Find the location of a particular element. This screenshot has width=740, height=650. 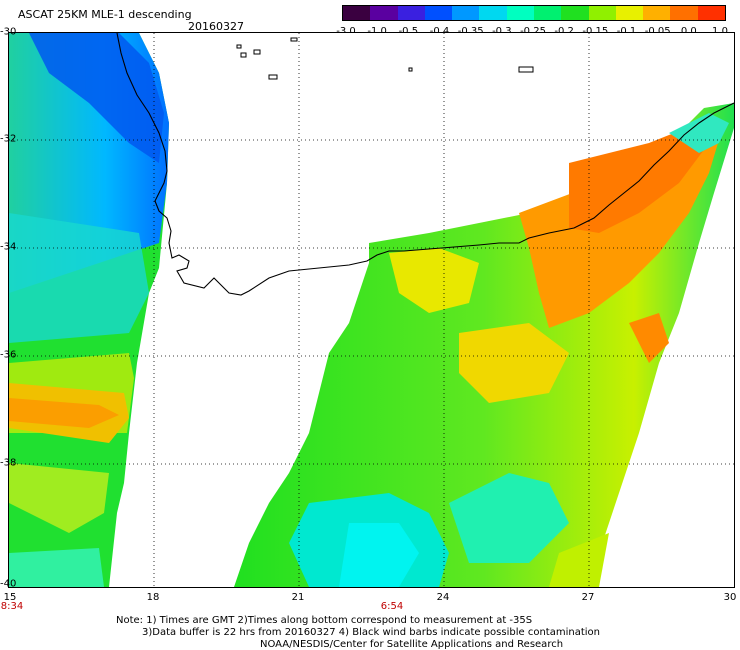

lon-label: 30 is located at coordinates (730, 597).